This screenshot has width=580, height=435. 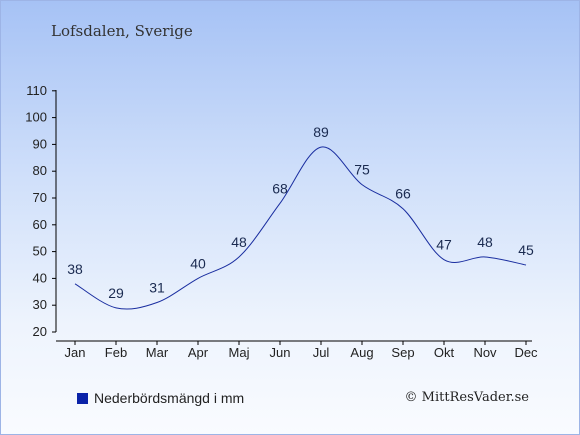 What do you see at coordinates (239, 352) in the screenshot?
I see `x-tick-label: Maj` at bounding box center [239, 352].